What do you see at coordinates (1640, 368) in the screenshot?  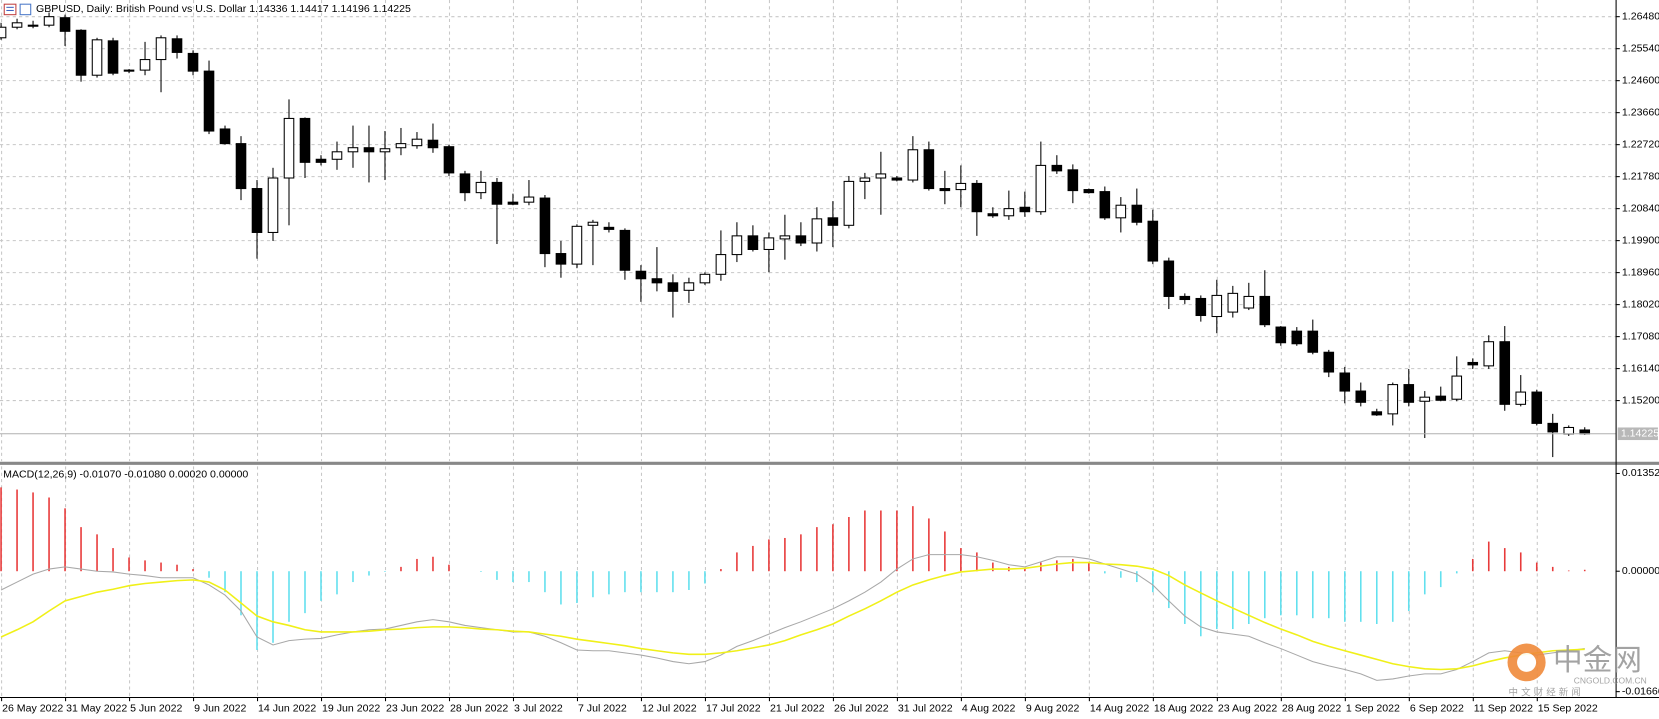 I see `y-tick-label: 1.16140` at bounding box center [1640, 368].